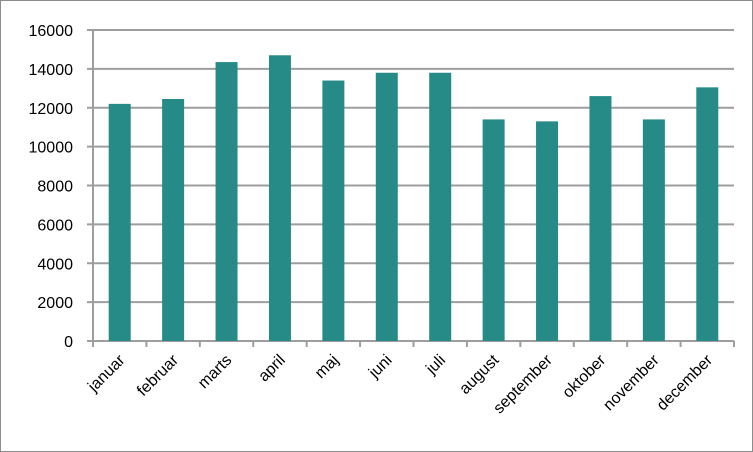  What do you see at coordinates (380, 367) in the screenshot?
I see `x-tick-label: juni` at bounding box center [380, 367].